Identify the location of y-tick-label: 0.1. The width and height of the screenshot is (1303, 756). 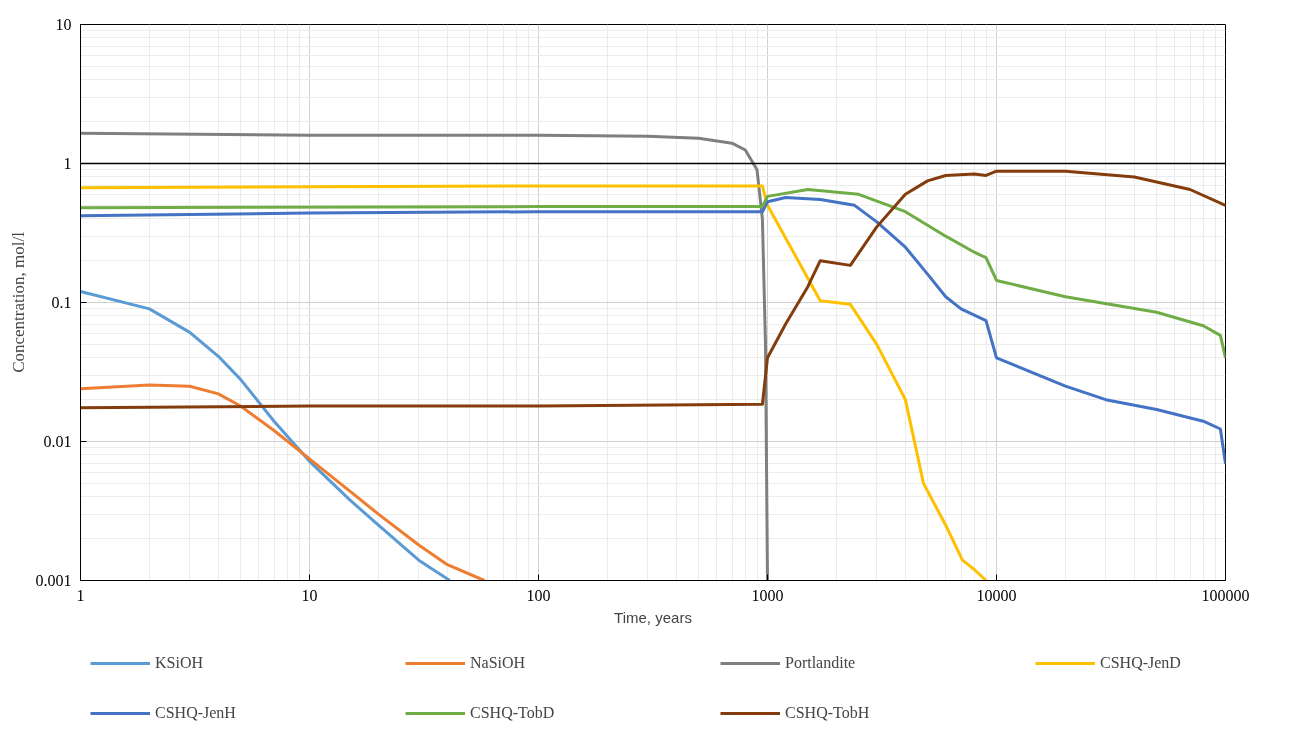
(61, 302).